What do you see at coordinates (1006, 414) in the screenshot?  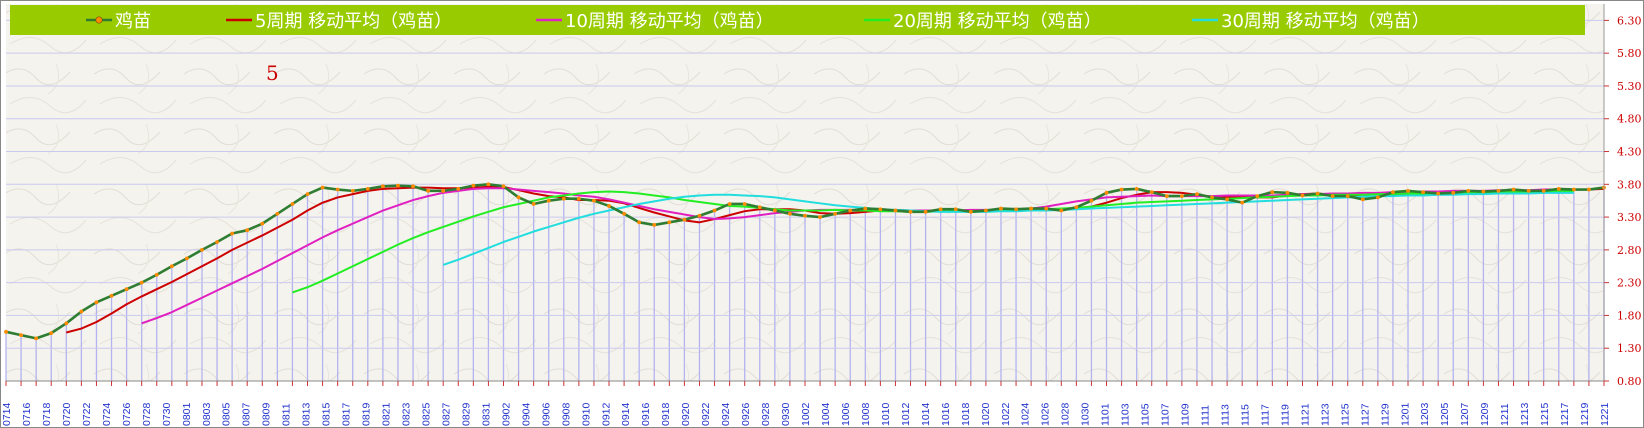 I see `x-tick-label: 1022` at bounding box center [1006, 414].